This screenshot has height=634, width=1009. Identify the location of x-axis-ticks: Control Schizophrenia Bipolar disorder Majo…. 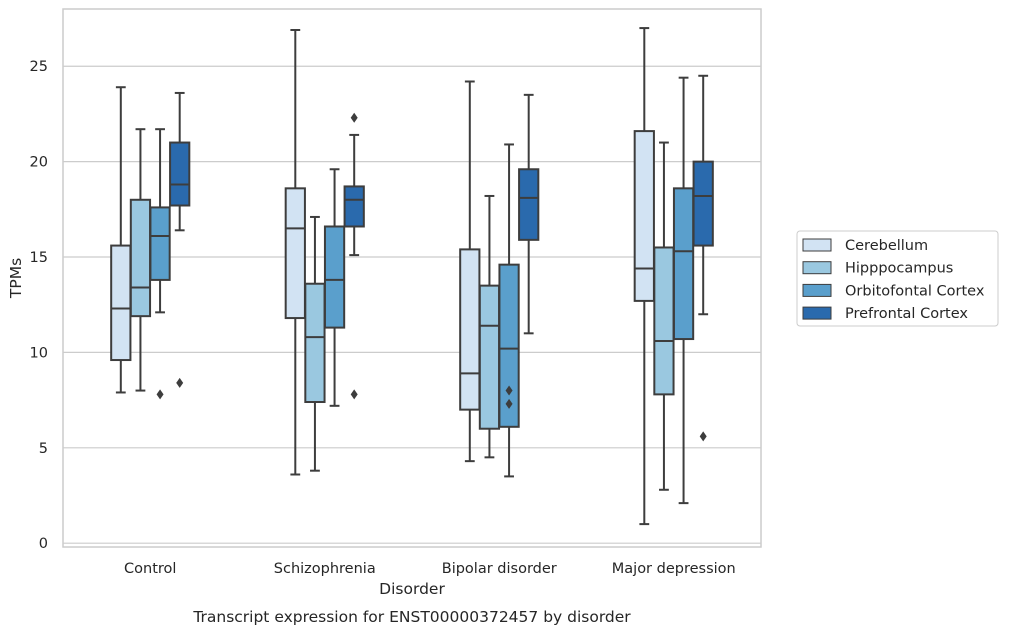
(430, 569).